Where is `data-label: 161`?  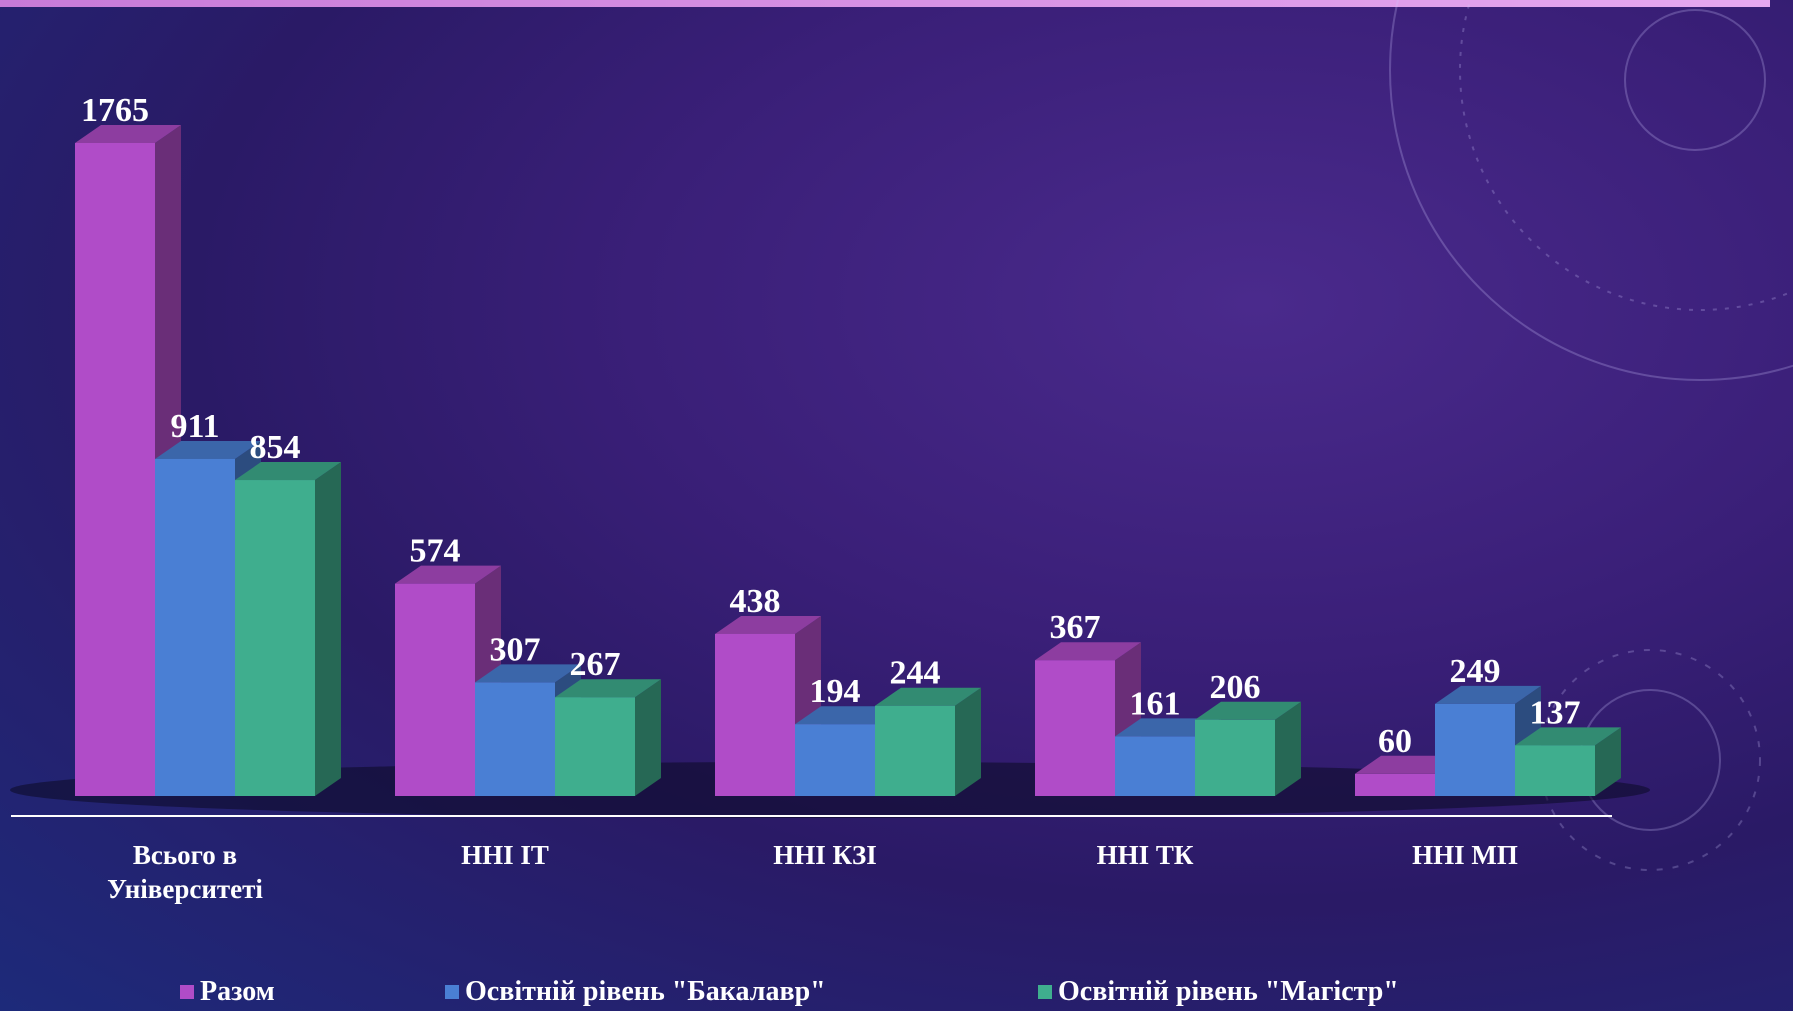
data-label: 161 is located at coordinates (1155, 703).